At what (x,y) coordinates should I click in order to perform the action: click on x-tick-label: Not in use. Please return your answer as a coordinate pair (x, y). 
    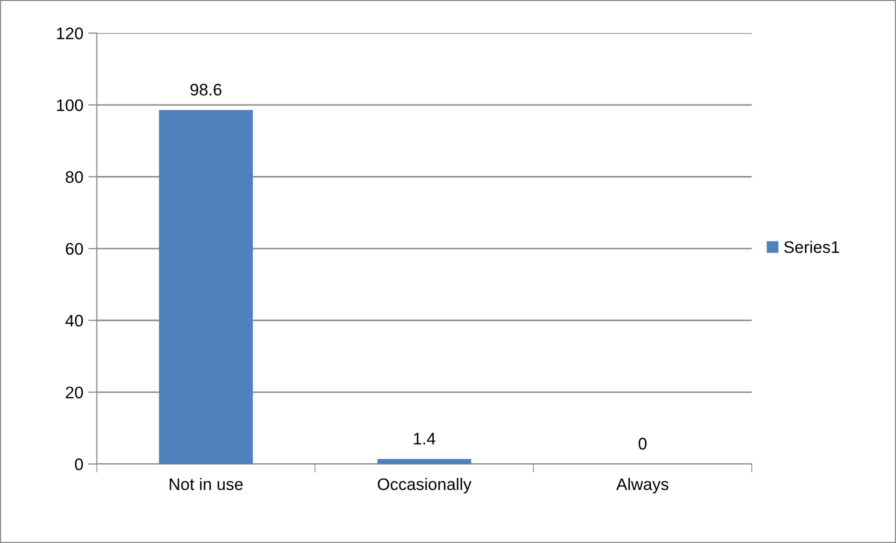
    Looking at the image, I should click on (206, 484).